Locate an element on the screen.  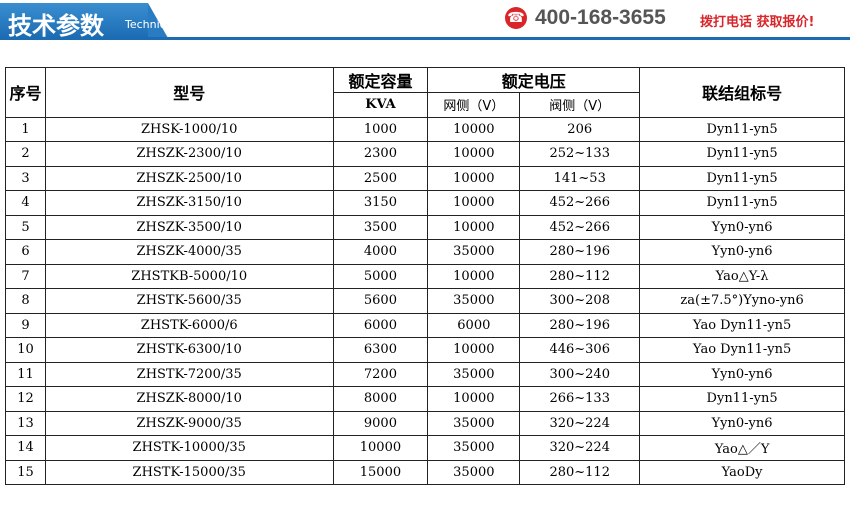
header-model: 型号 is located at coordinates (189, 92).